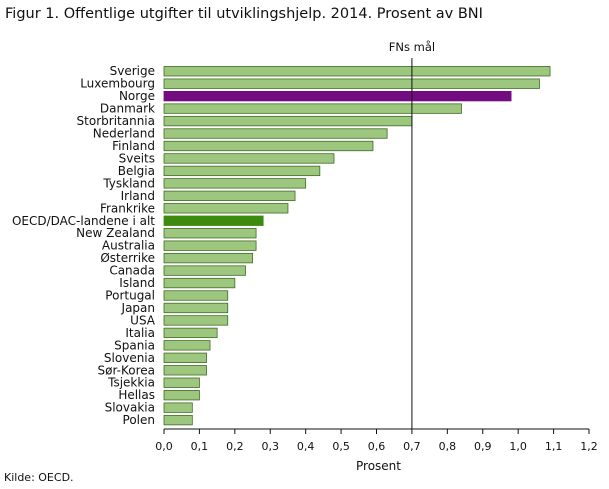  Describe the element at coordinates (128, 246) in the screenshot. I see `category-label-australia: Australia` at that location.